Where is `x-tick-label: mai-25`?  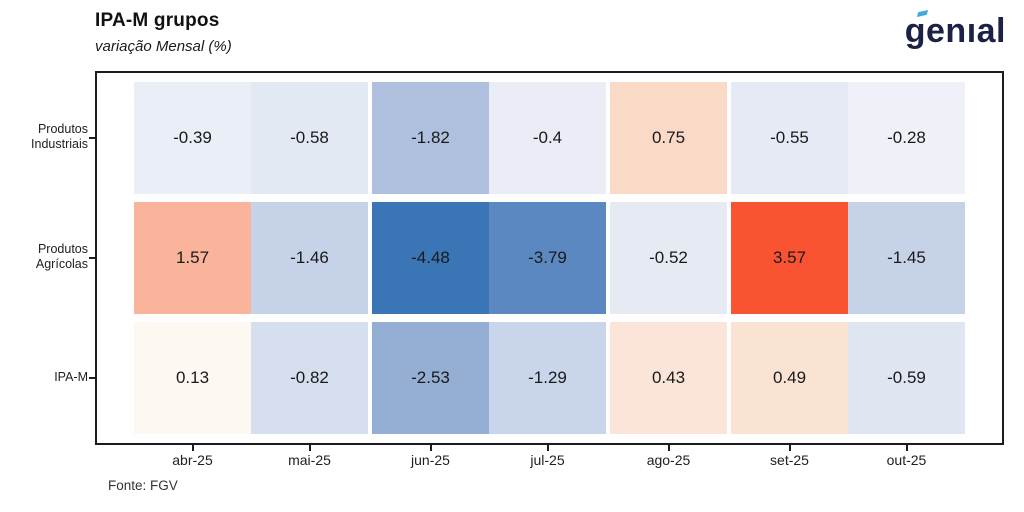 x-tick-label: mai-25 is located at coordinates (309, 460).